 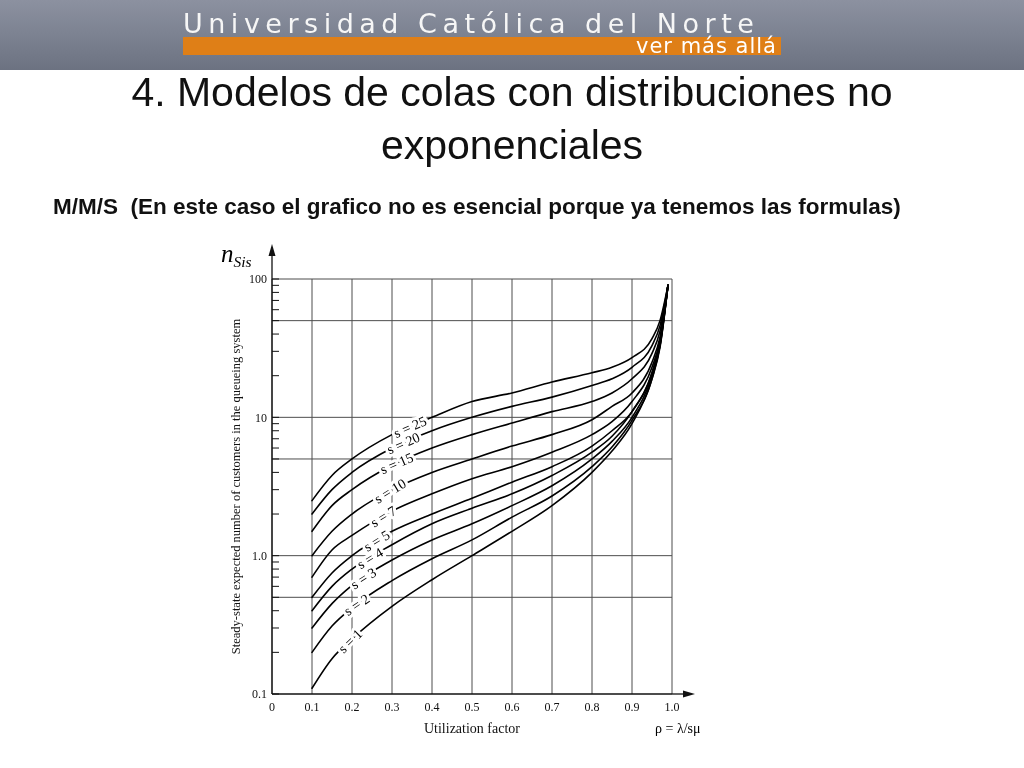 I want to click on x-tick-label: 0.8, so click(x=592, y=707).